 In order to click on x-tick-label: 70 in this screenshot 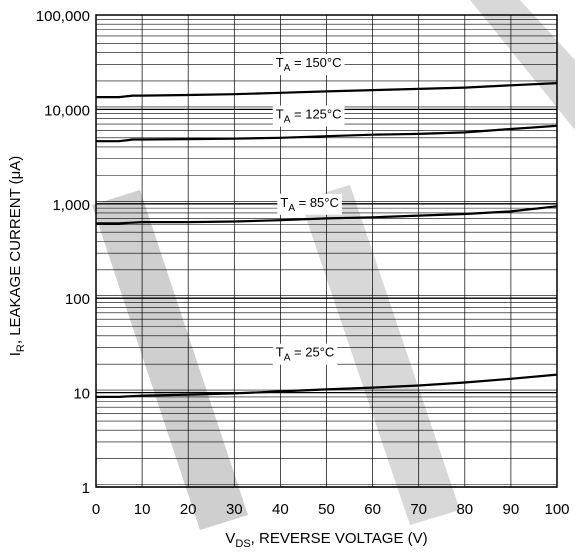, I will do `click(418, 509)`.